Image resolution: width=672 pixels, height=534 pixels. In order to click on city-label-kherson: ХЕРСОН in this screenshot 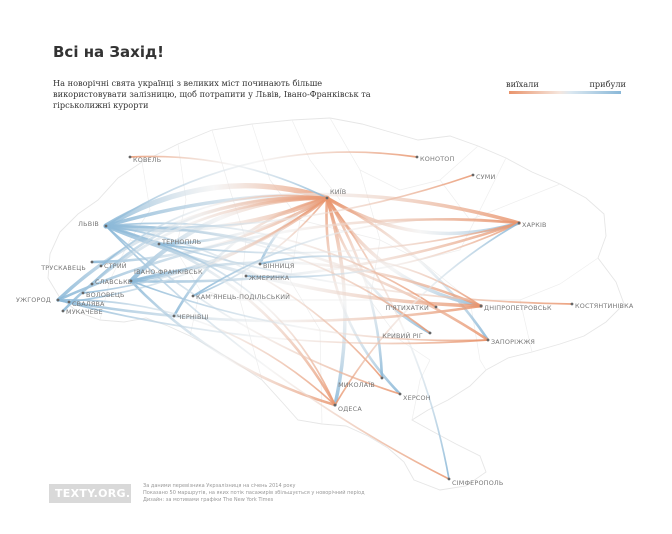, I will do `click(417, 398)`.